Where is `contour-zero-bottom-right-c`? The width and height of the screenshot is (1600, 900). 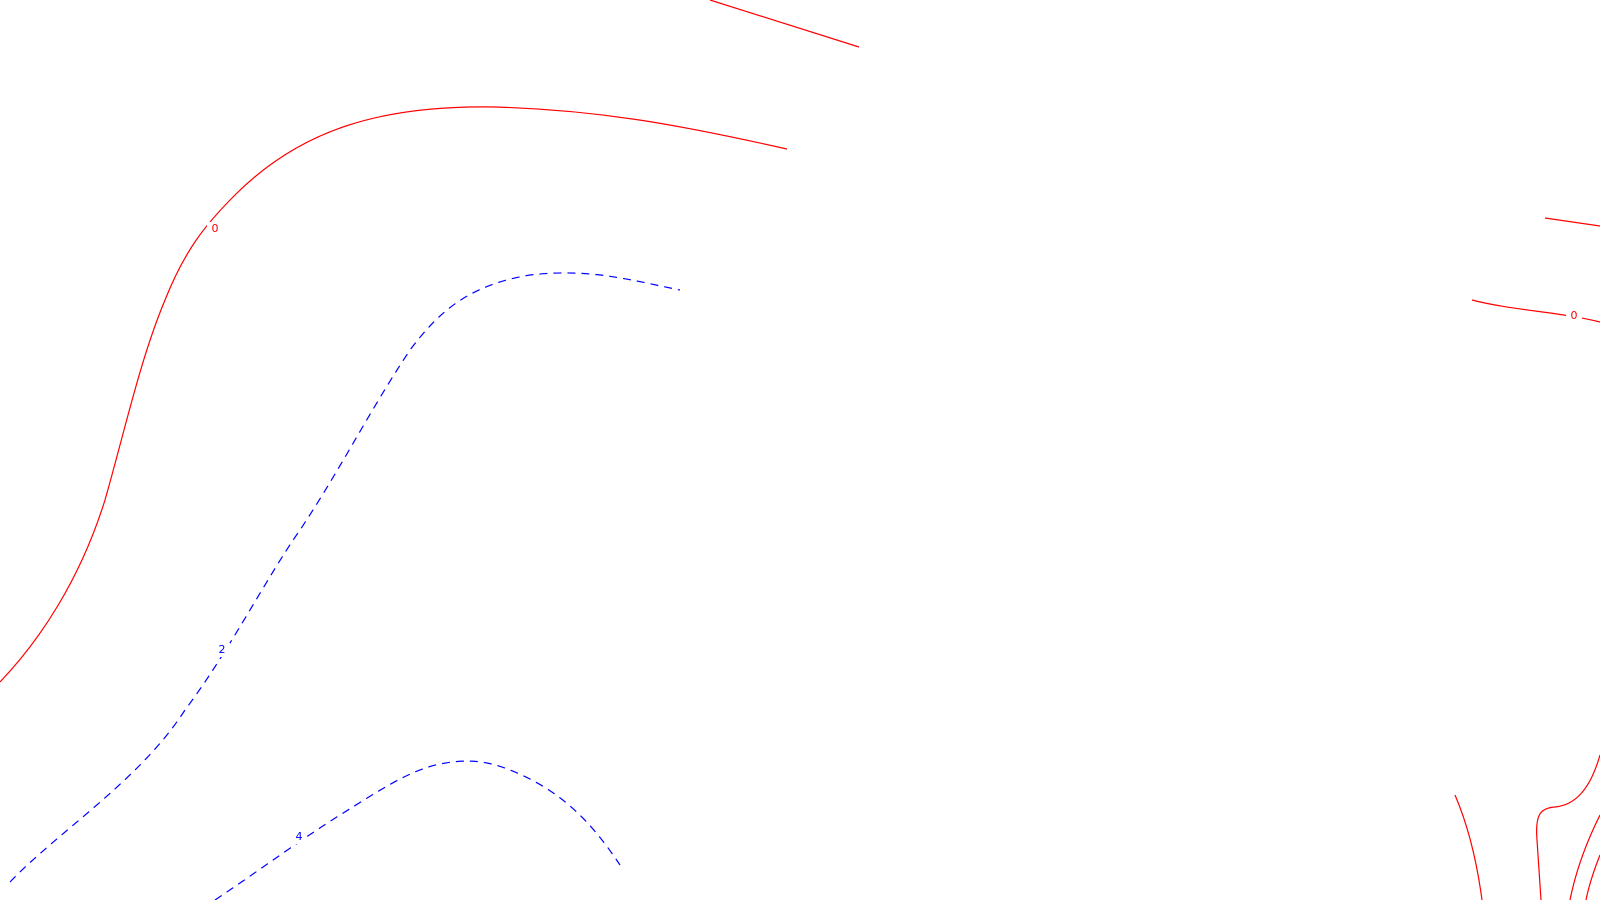
contour-zero-bottom-right-c is located at coordinates (1584, 857).